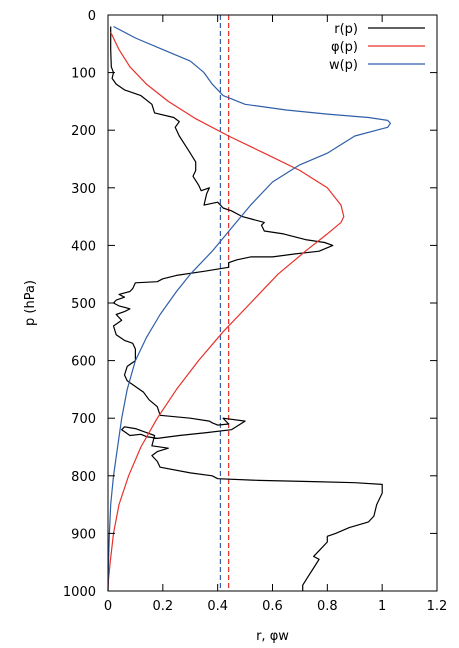  I want to click on y-tick-label: 700, so click(83, 419).